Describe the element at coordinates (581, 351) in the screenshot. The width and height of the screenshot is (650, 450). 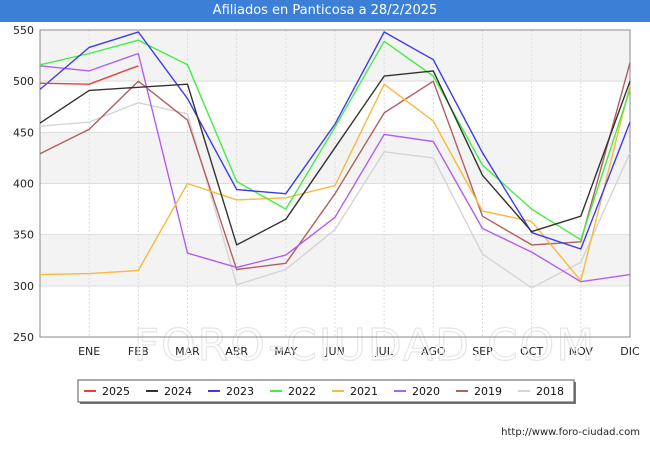
I see `x-tick-label: NOV` at that location.